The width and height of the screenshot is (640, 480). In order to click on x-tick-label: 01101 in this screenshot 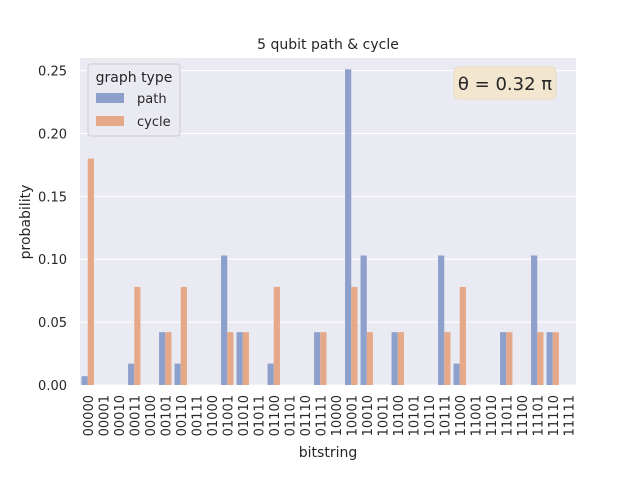, I will do `click(290, 415)`.